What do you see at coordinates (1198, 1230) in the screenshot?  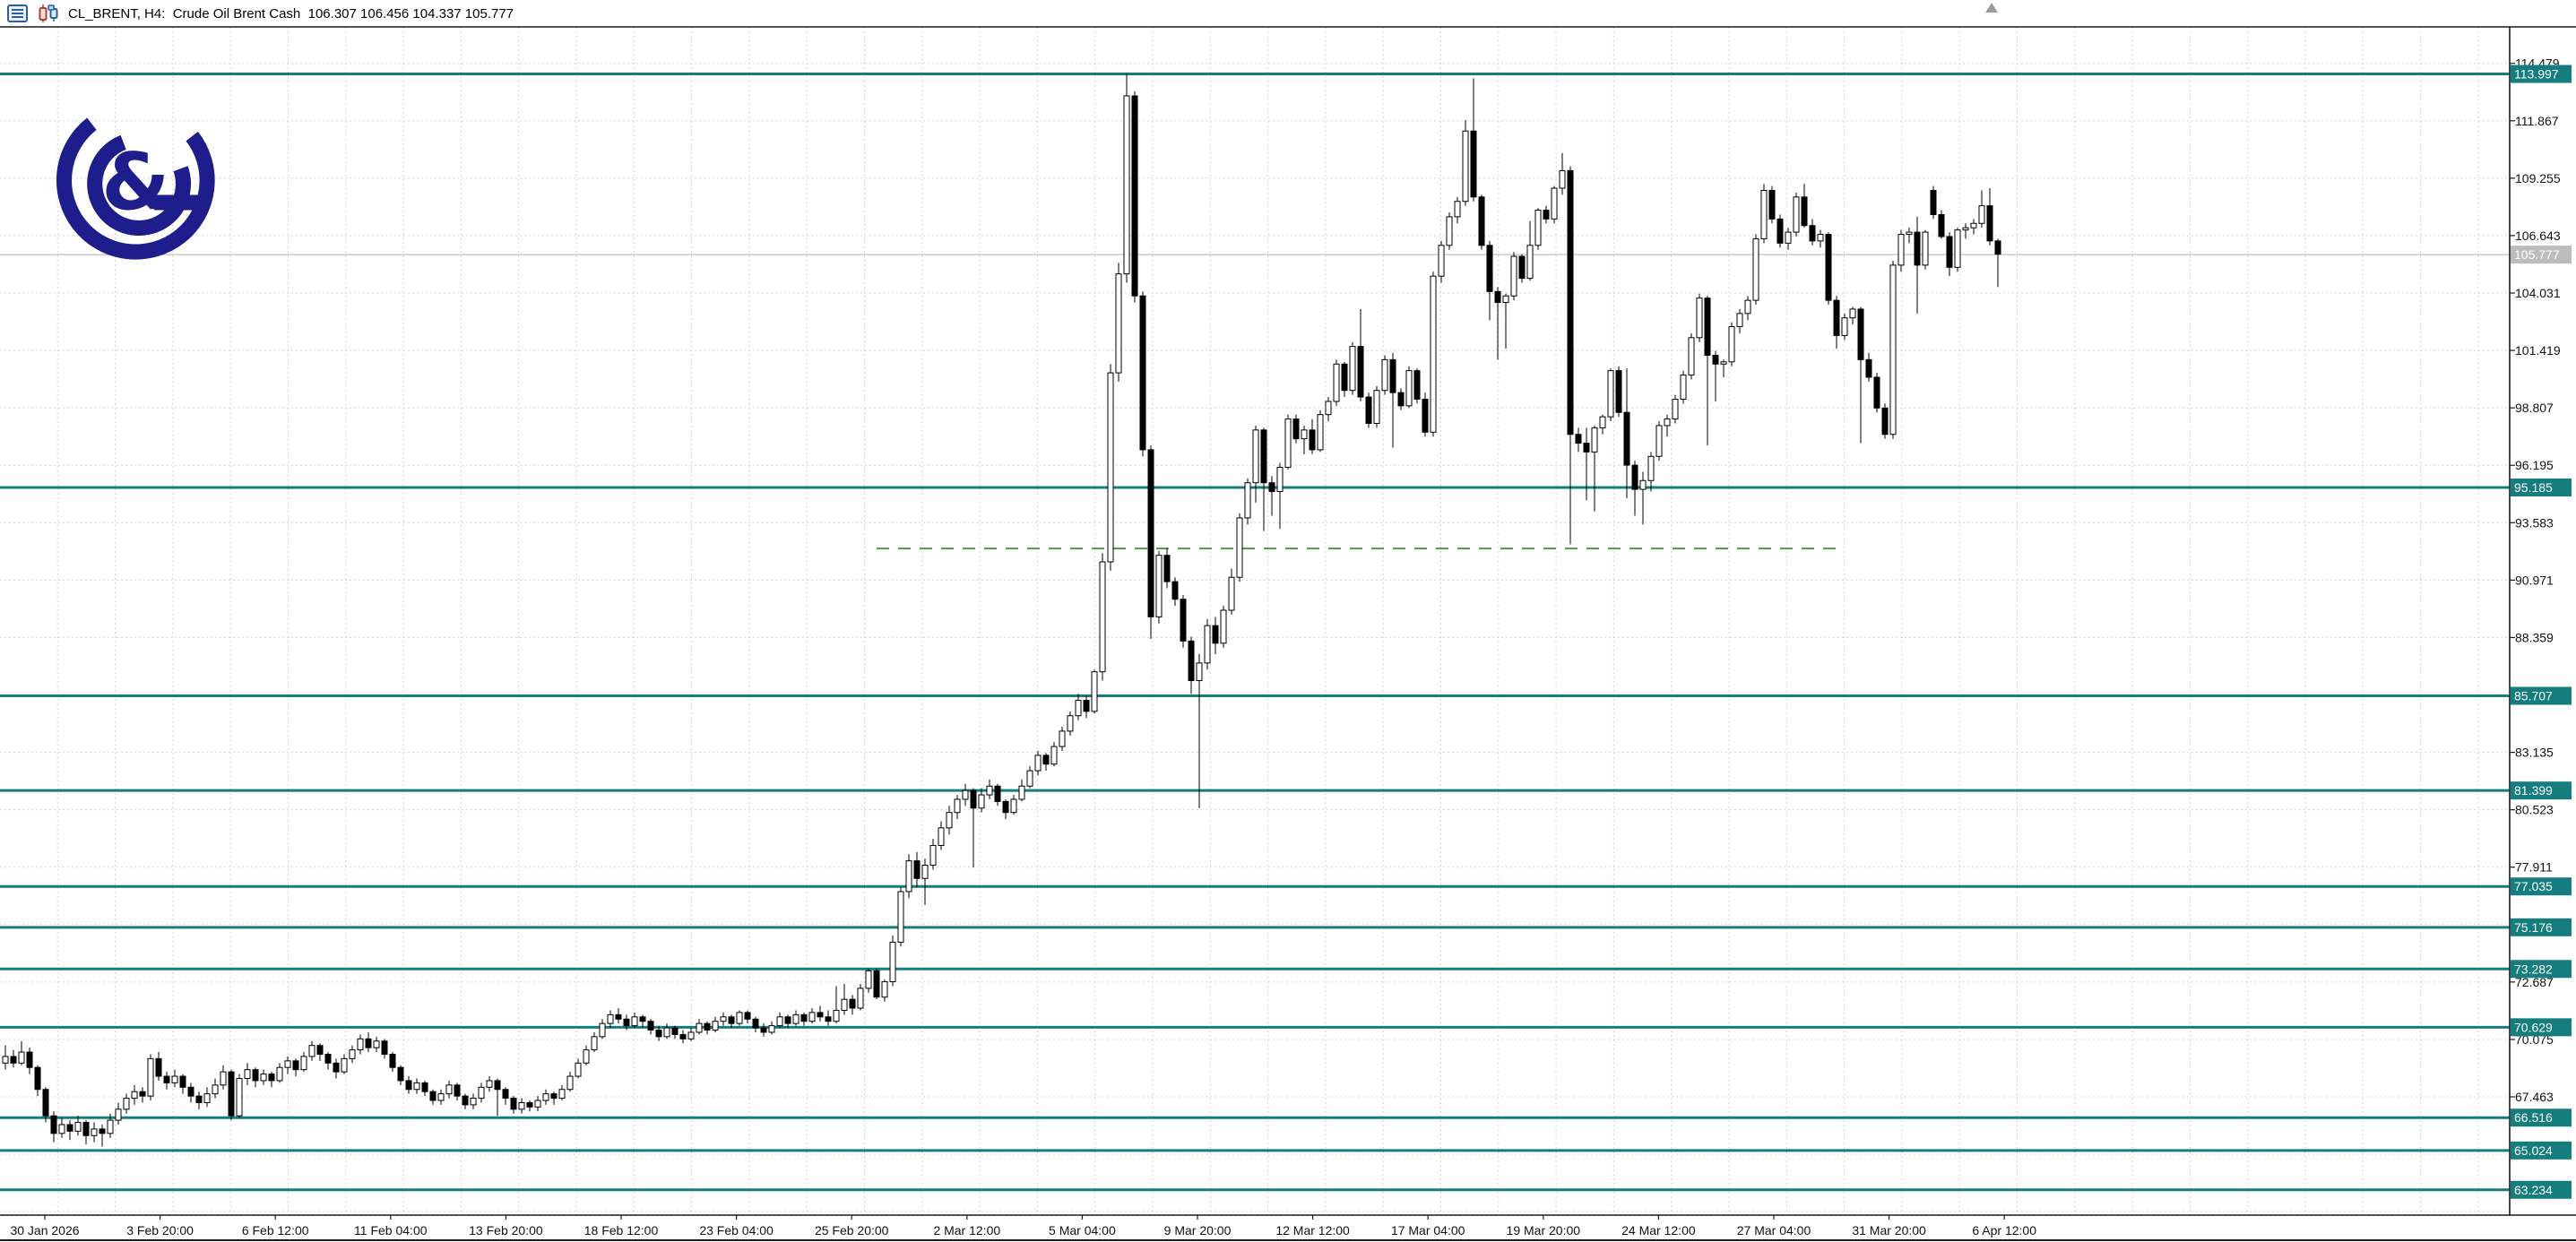 I see `x-axis-label: 9 Mar 20:00` at bounding box center [1198, 1230].